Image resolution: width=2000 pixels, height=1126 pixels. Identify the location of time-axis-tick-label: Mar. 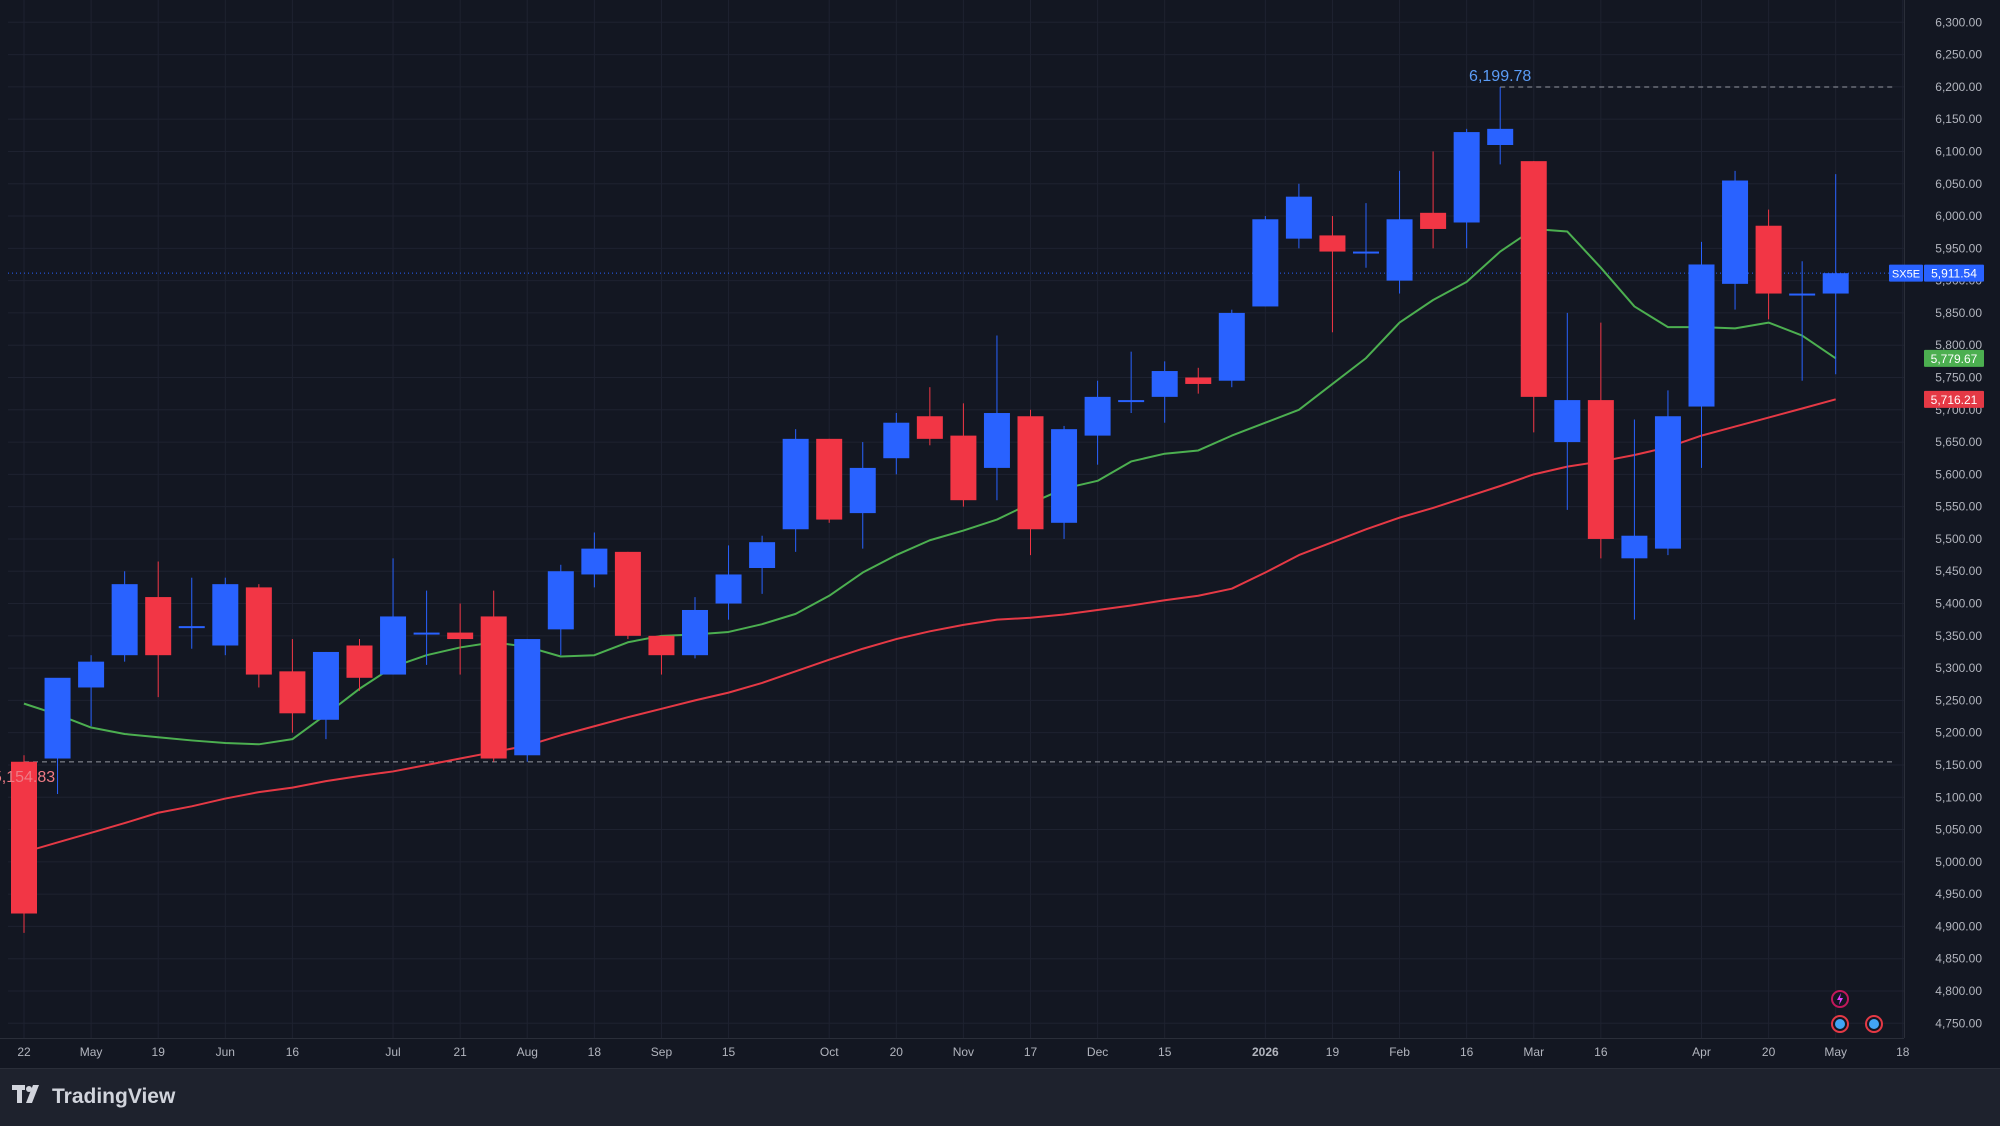
(1533, 1052).